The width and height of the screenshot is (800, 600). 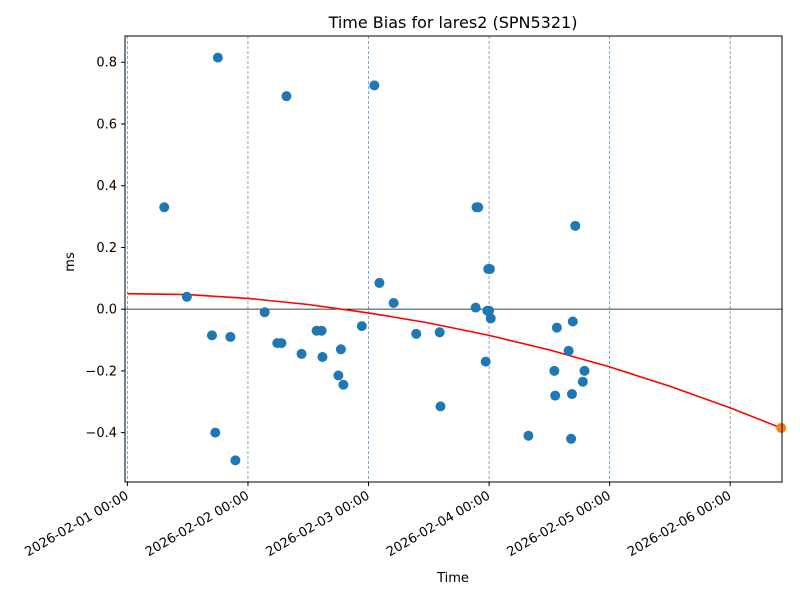 What do you see at coordinates (106, 124) in the screenshot?
I see `y-tick-label: 0.6` at bounding box center [106, 124].